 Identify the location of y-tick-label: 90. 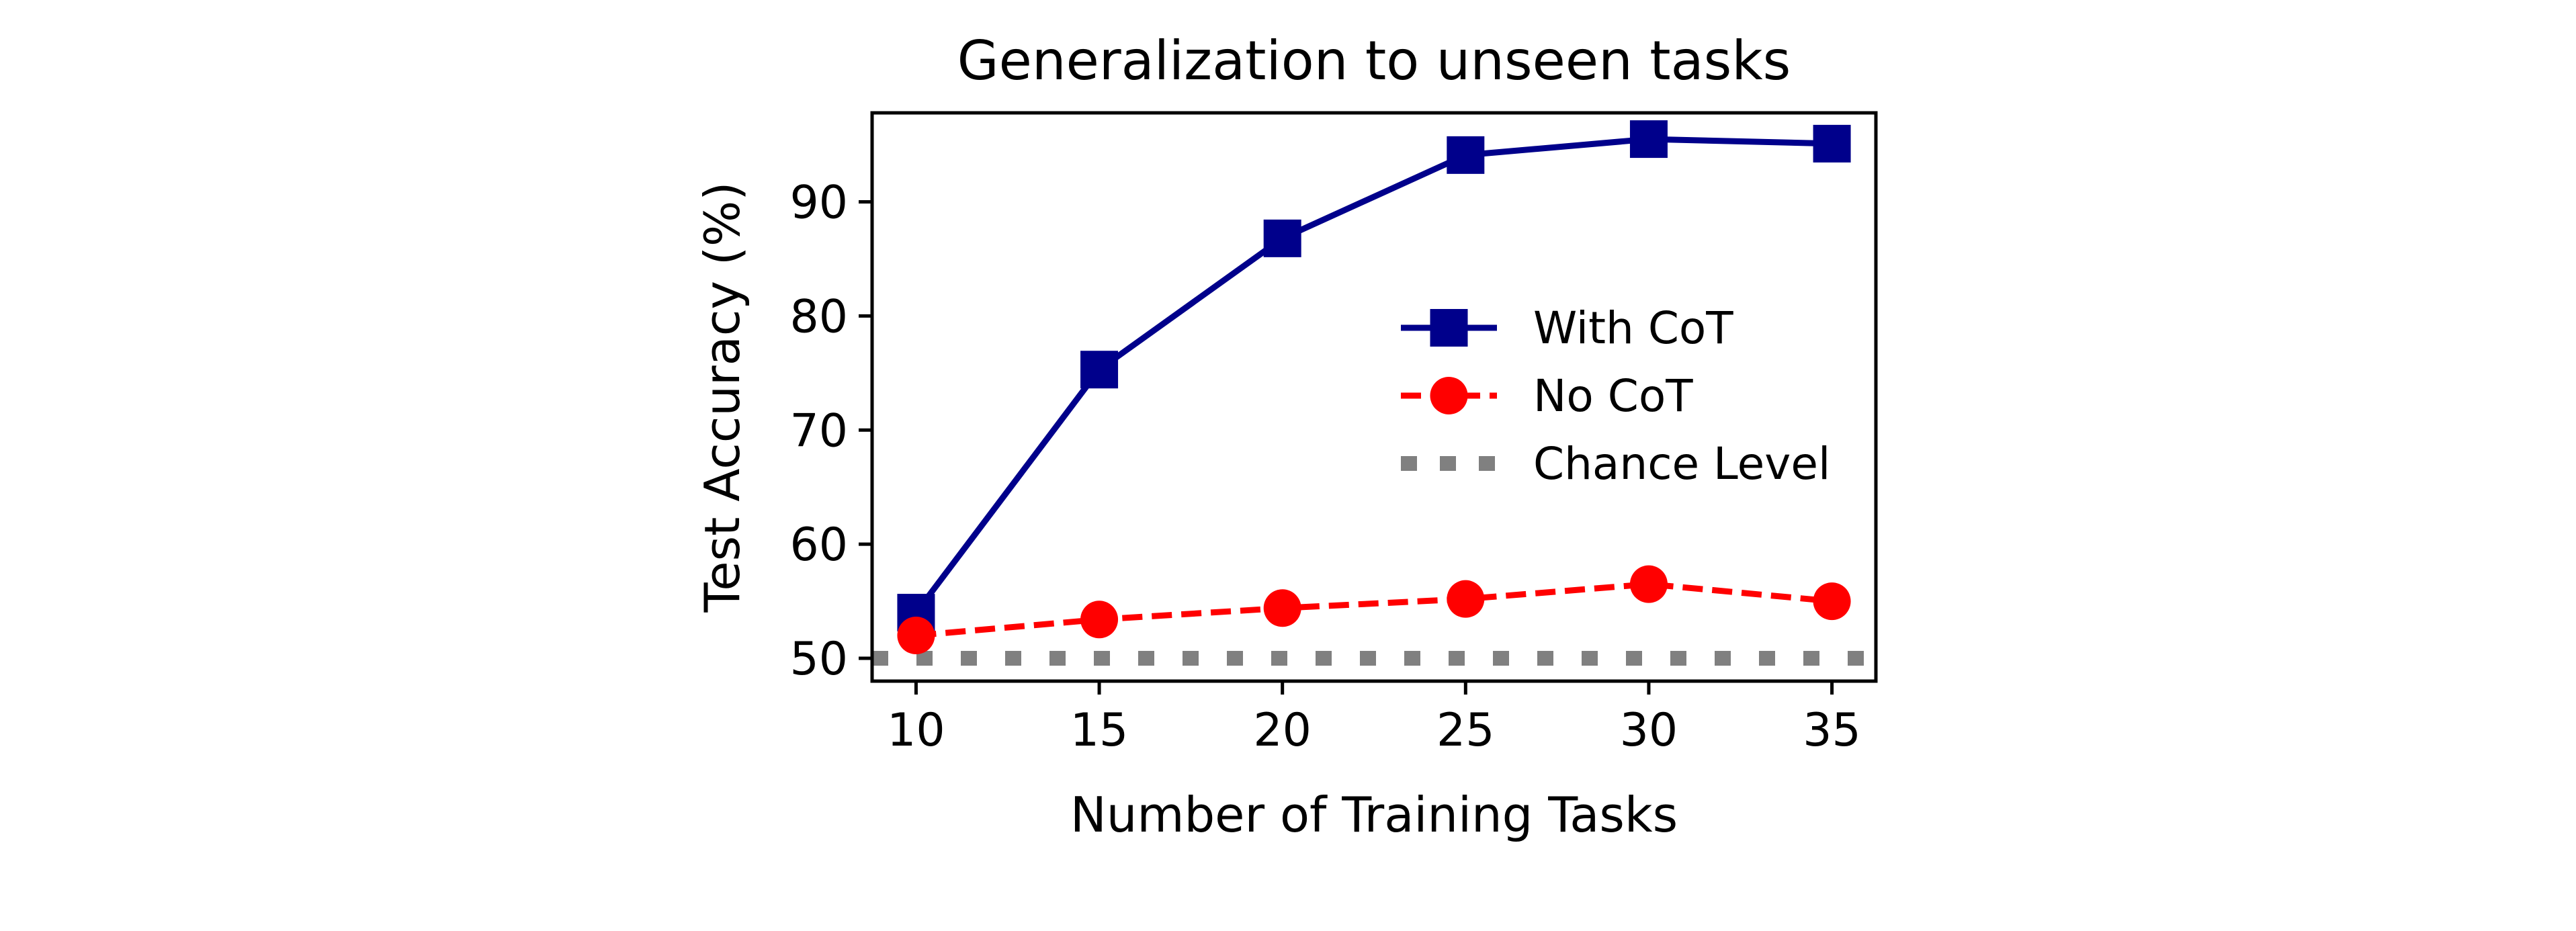
(818, 204).